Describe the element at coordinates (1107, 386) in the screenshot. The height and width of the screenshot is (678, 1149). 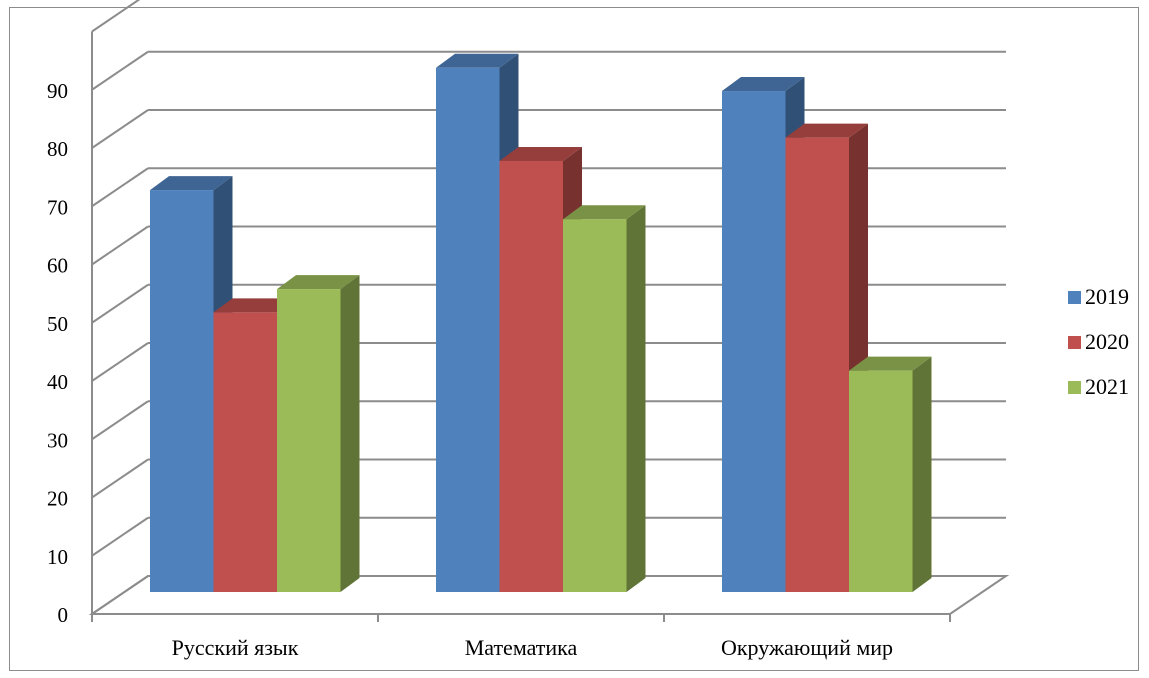
I see `legend-label: 2021` at that location.